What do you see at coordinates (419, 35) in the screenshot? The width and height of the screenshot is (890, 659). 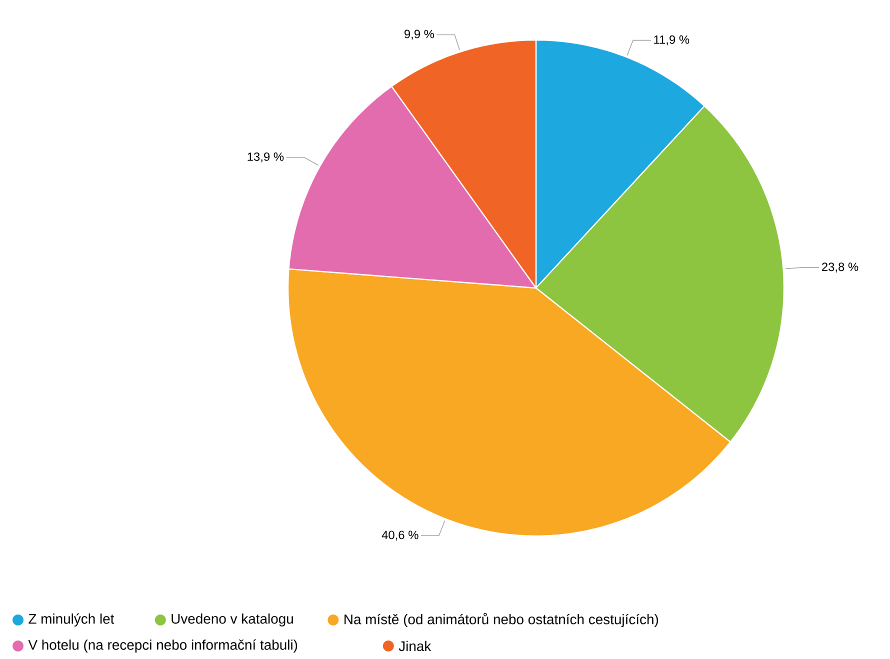 I see `data-label: 9,9 %` at bounding box center [419, 35].